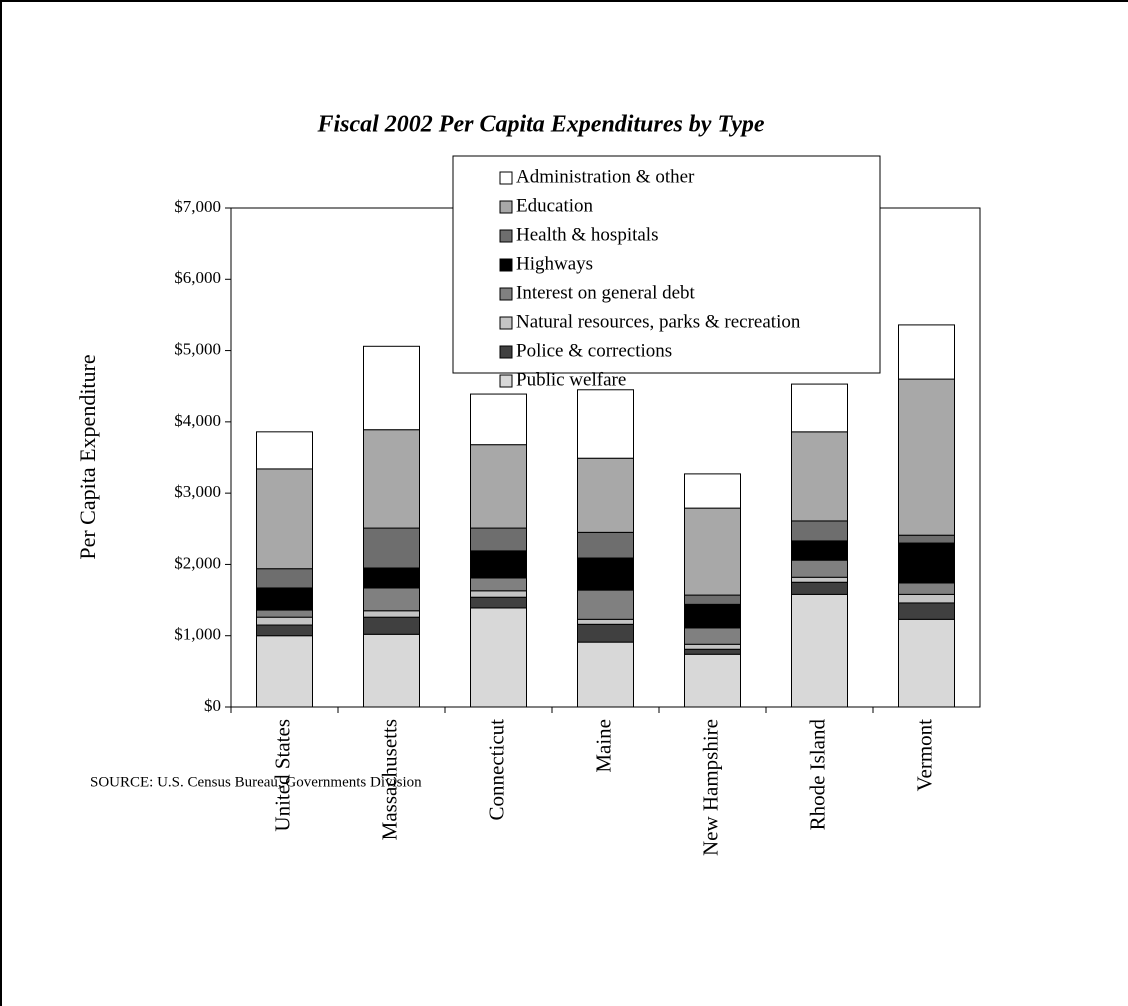  I want to click on x-tick-label: Rhode Island, so click(817, 775).